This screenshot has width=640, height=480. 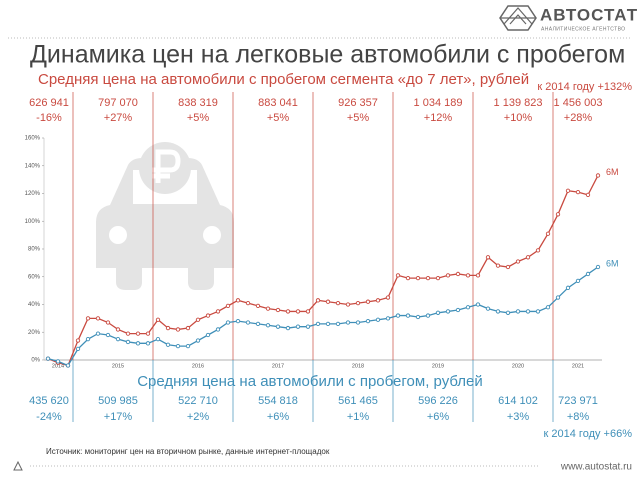 What do you see at coordinates (583, 29) in the screenshot?
I see `brand-tagline: АНАЛИТИЧЕСКОЕ АГЕНТСТВО` at bounding box center [583, 29].